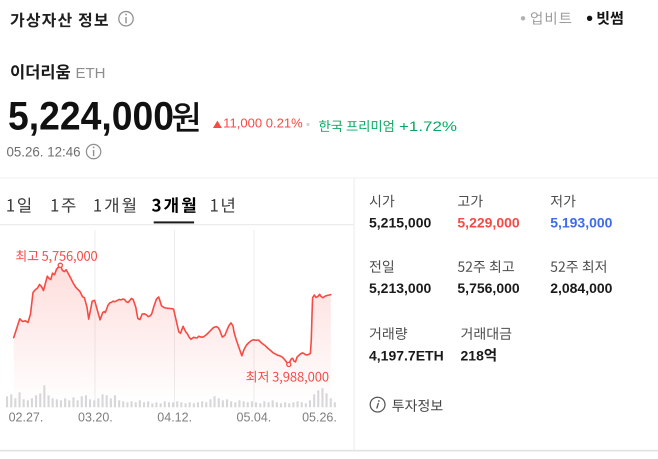 The height and width of the screenshot is (459, 658). I want to click on svg-text: 5,215,000, so click(400, 222).